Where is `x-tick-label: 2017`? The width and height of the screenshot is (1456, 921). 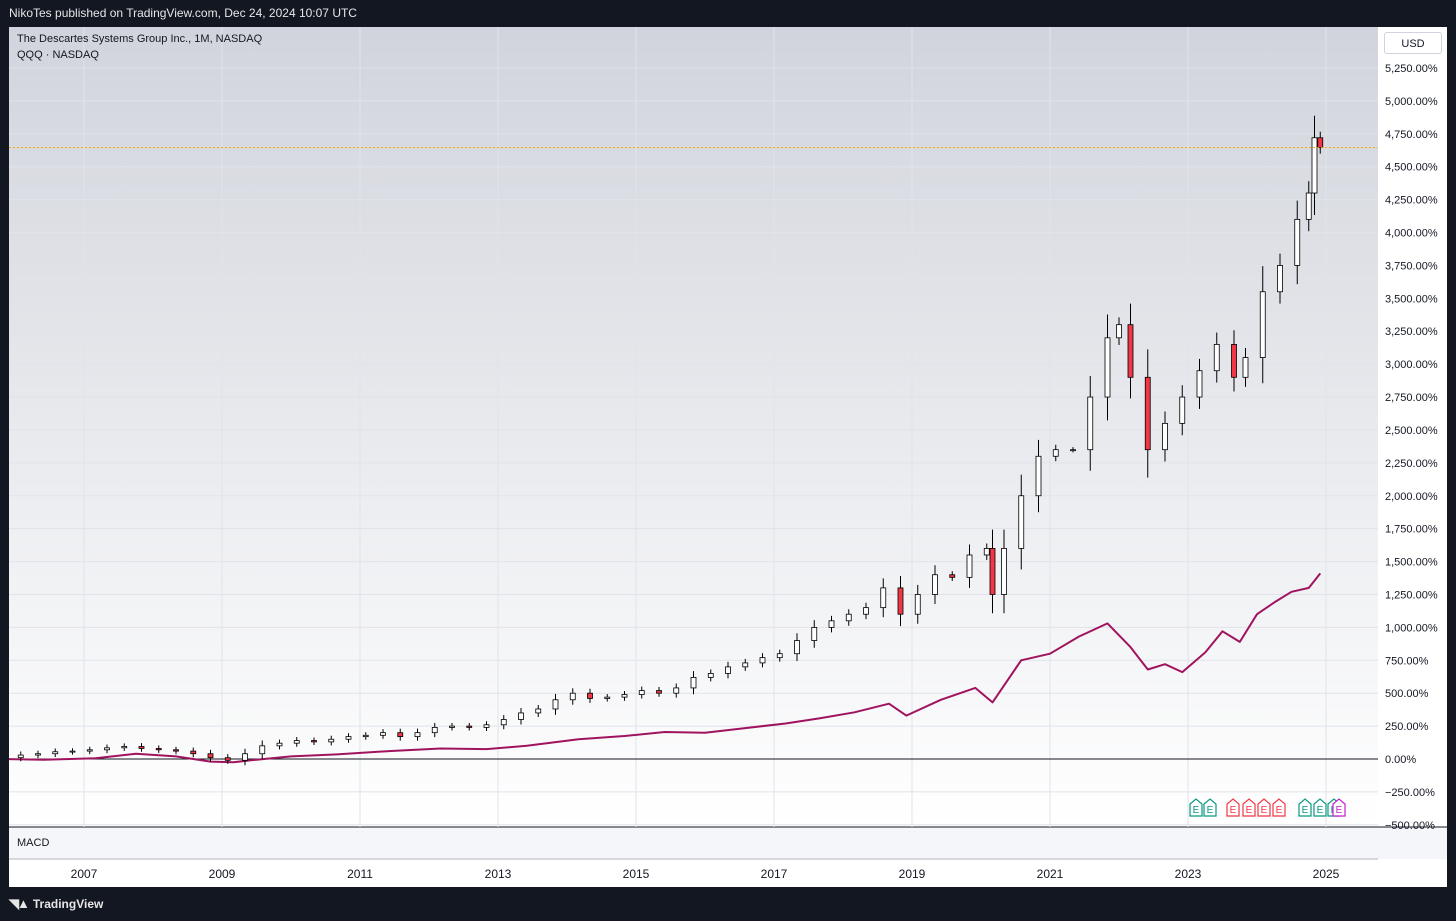 x-tick-label: 2017 is located at coordinates (774, 874).